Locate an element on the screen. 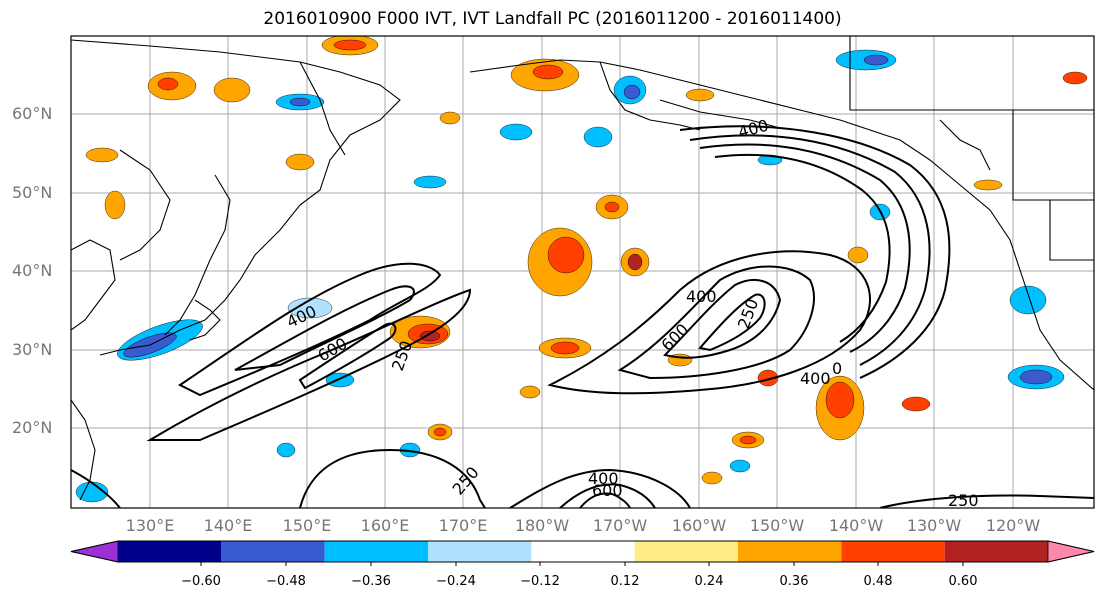  lon-label: 130°E is located at coordinates (150, 525).